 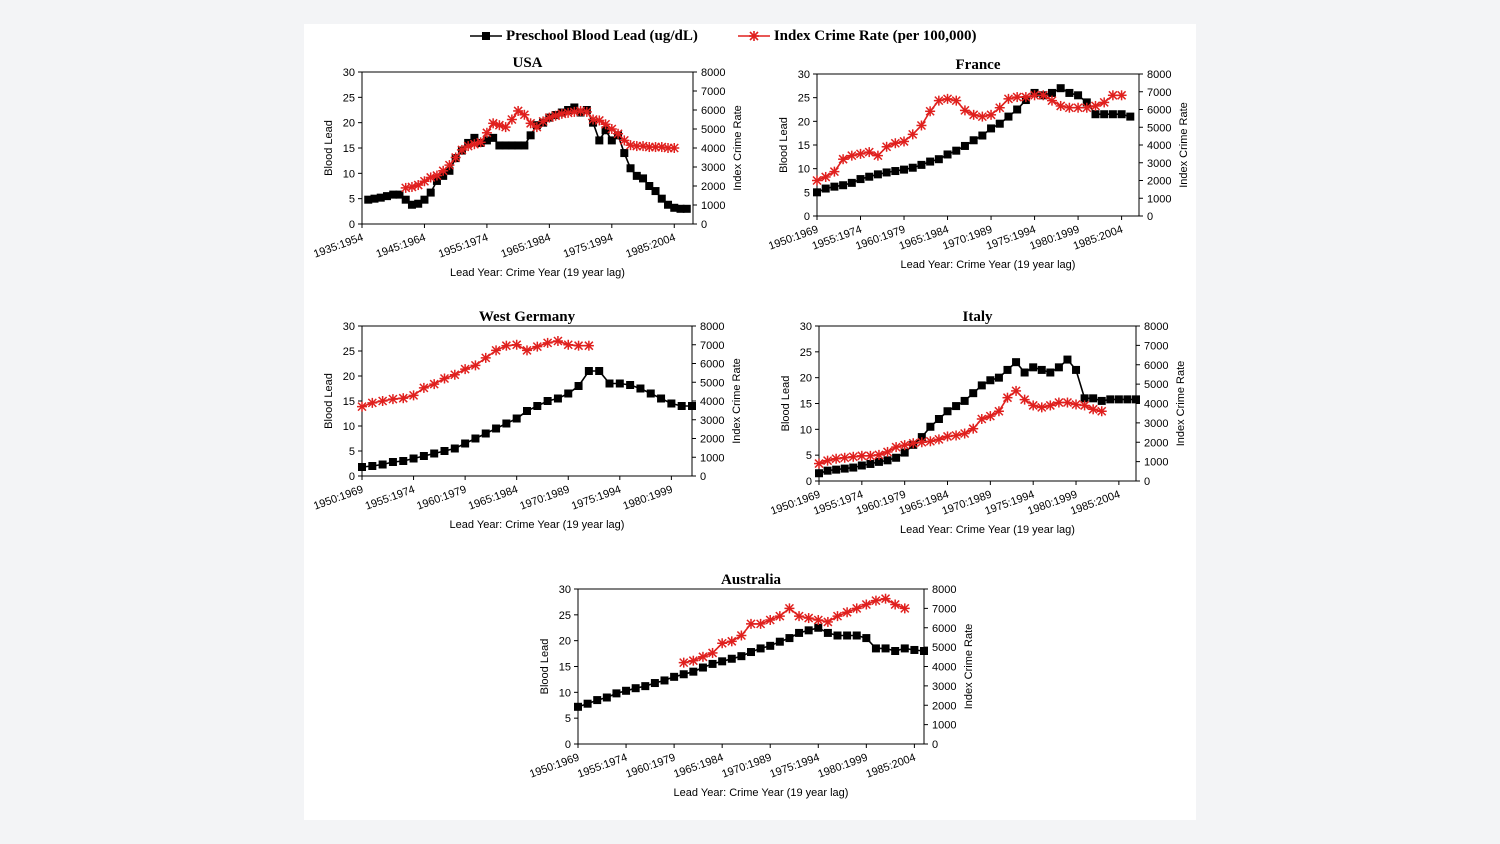 What do you see at coordinates (537, 273) in the screenshot?
I see `x-axis-label: Lead Year: Crime Year (19 year lag)` at bounding box center [537, 273].